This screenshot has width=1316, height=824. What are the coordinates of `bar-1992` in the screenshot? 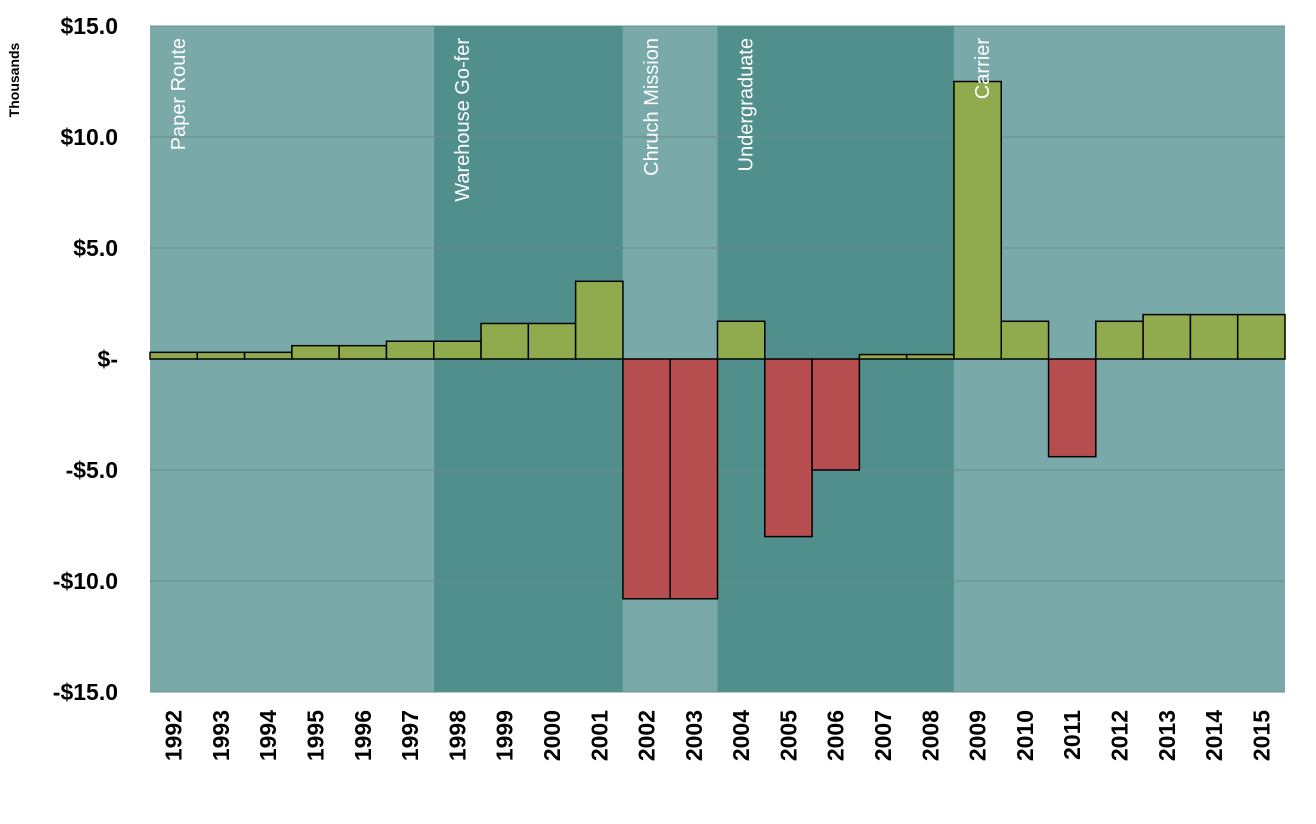 It's located at (174, 355).